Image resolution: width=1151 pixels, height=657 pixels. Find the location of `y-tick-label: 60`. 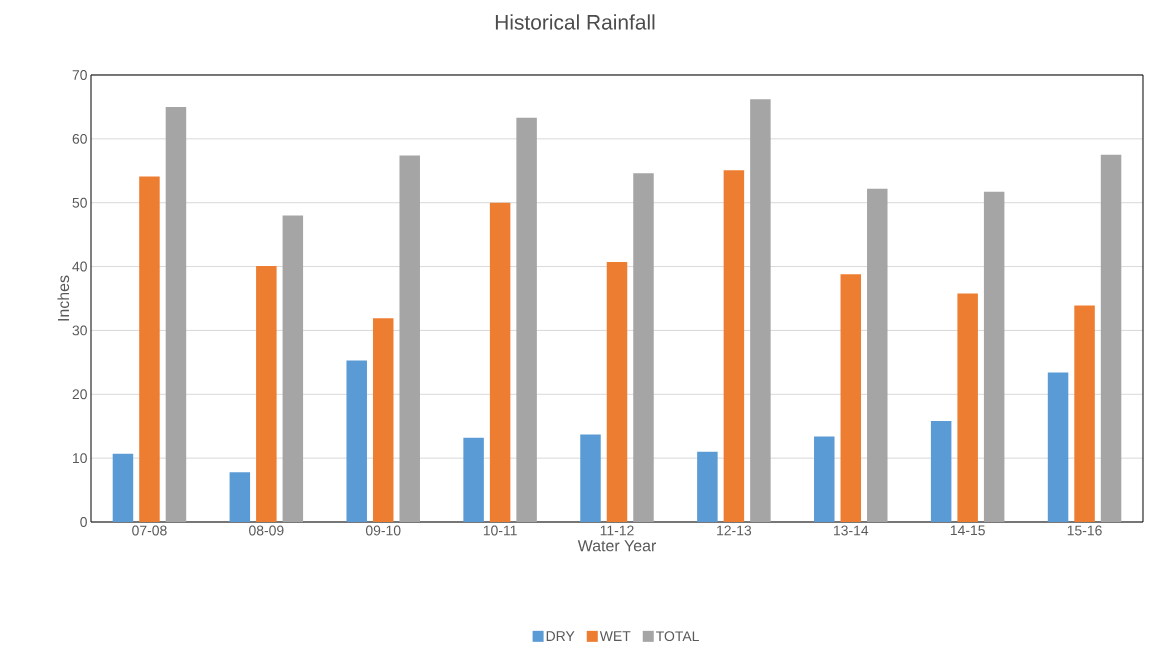

y-tick-label: 60 is located at coordinates (79, 138).